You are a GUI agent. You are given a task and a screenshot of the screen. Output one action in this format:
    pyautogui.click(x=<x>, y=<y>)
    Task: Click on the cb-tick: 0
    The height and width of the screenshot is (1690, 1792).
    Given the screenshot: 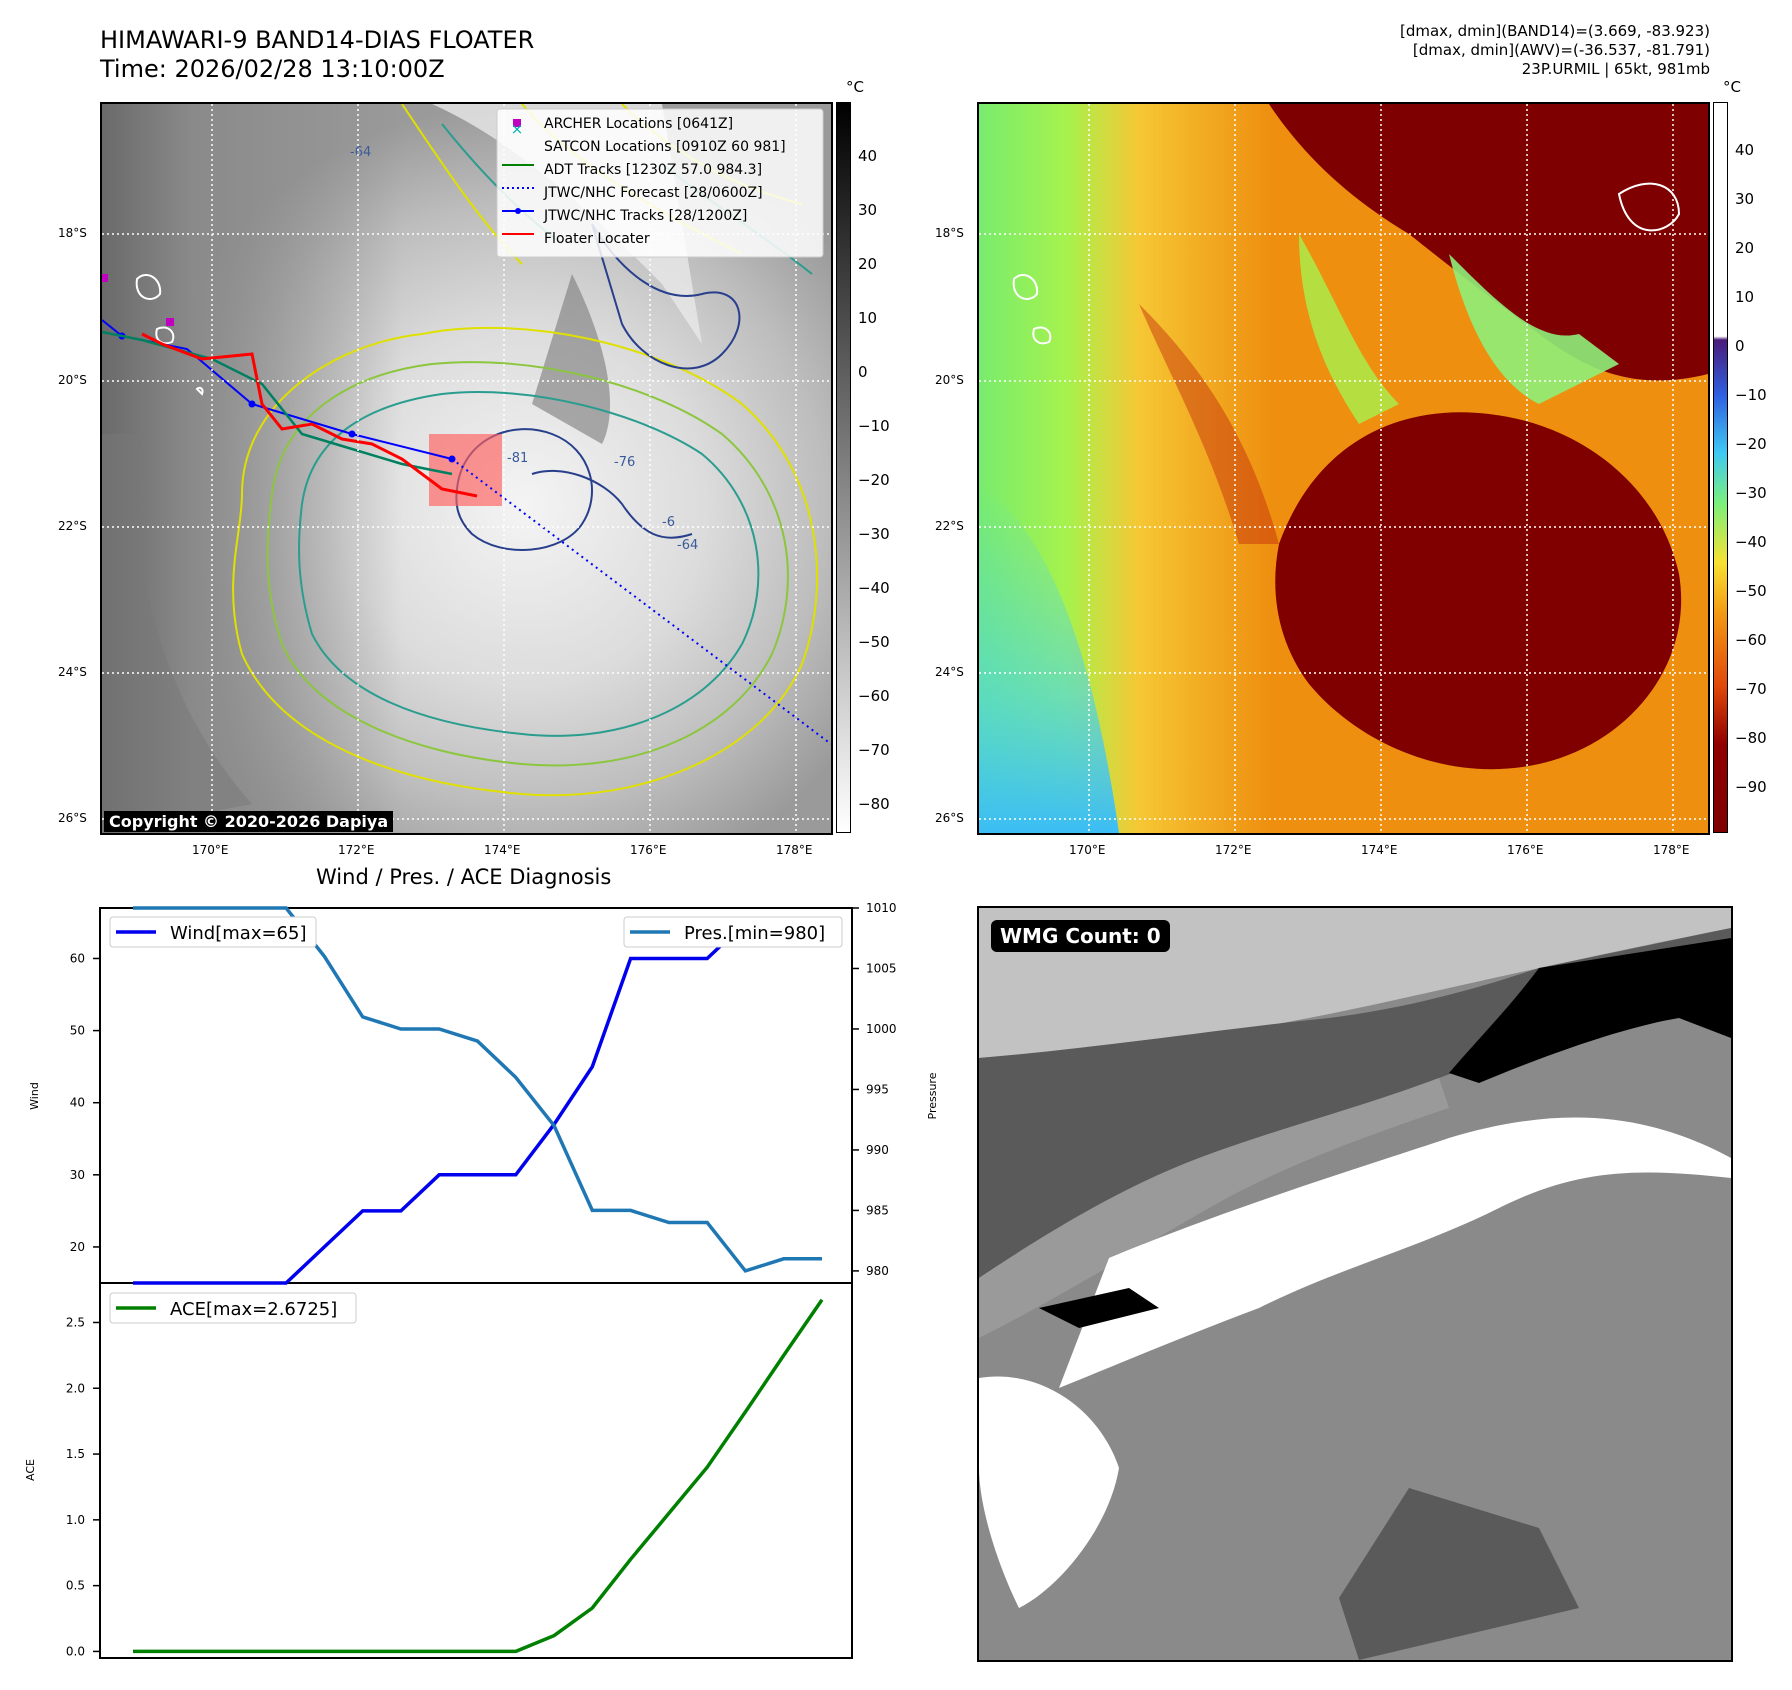 What is the action you would take?
    pyautogui.click(x=1740, y=346)
    